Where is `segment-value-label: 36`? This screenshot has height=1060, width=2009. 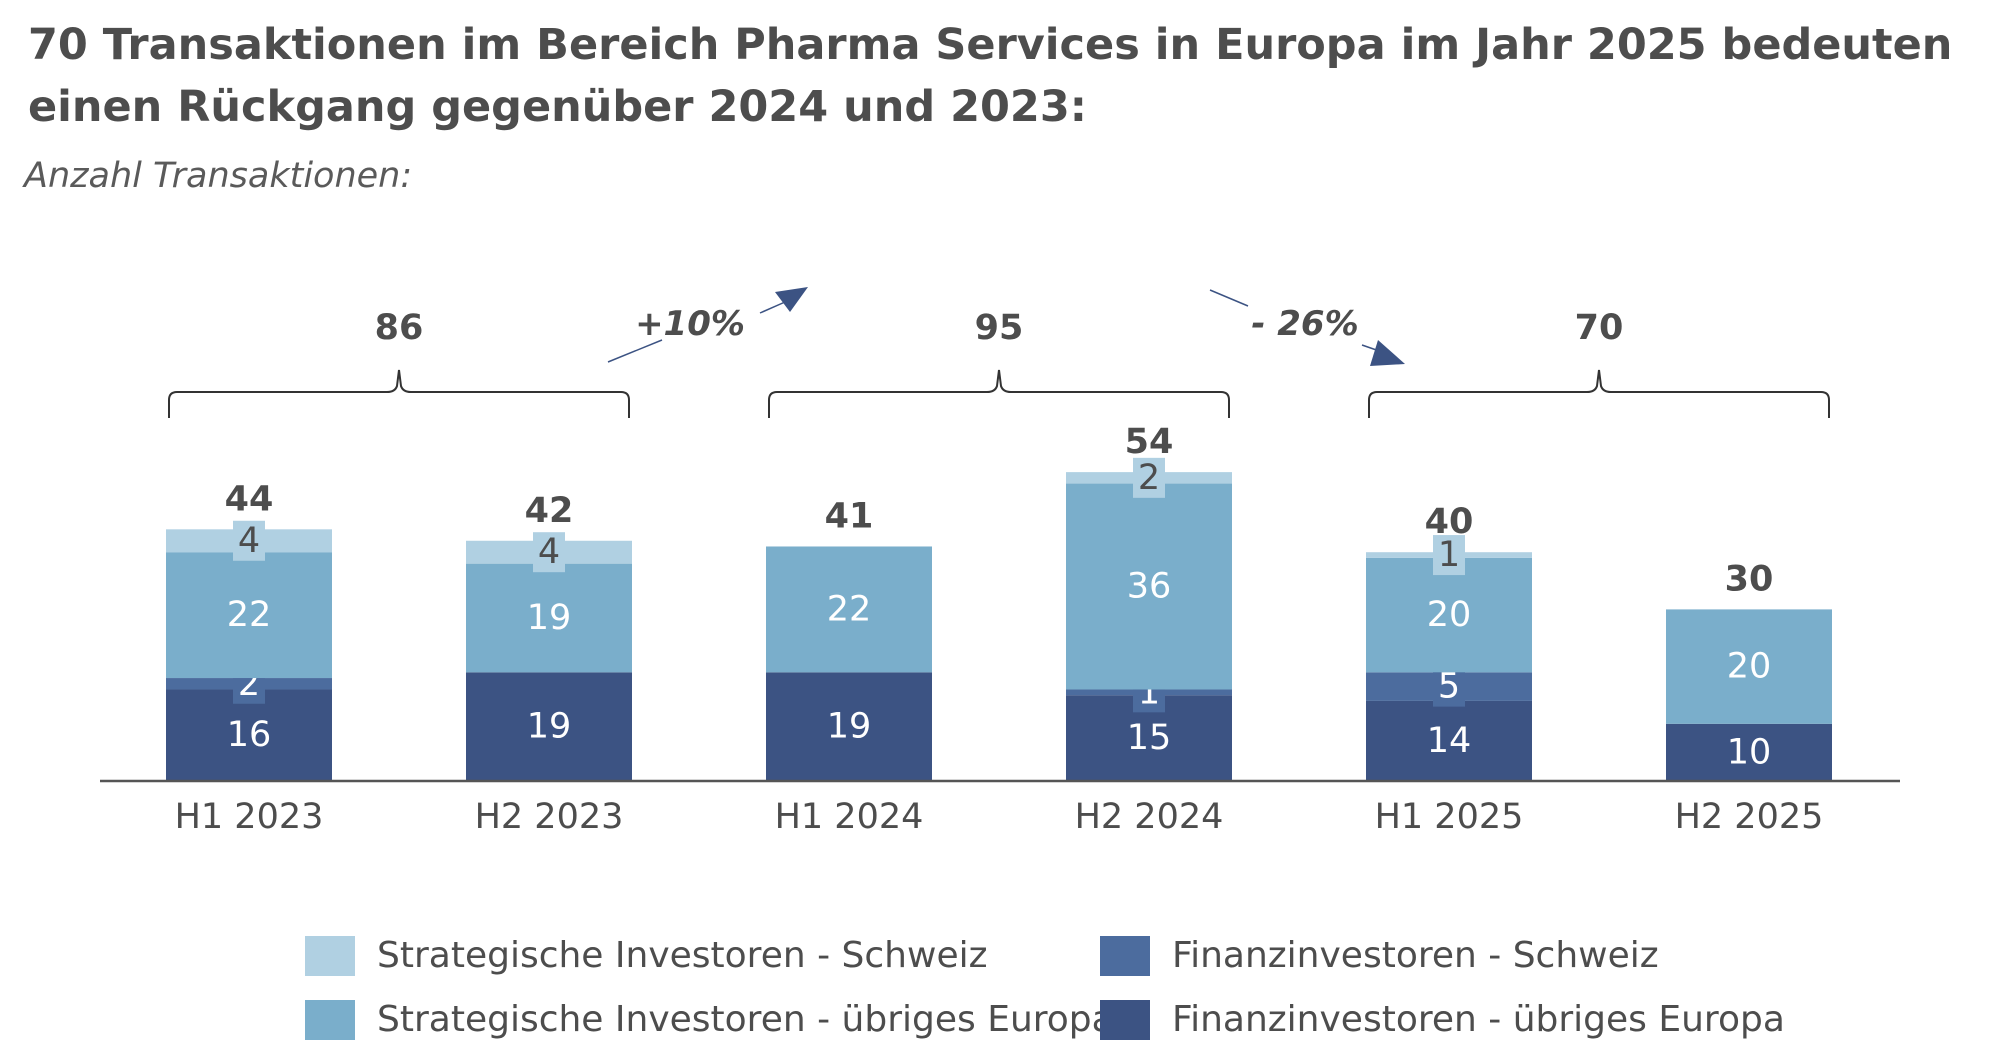
segment-value-label: 36 is located at coordinates (1149, 587).